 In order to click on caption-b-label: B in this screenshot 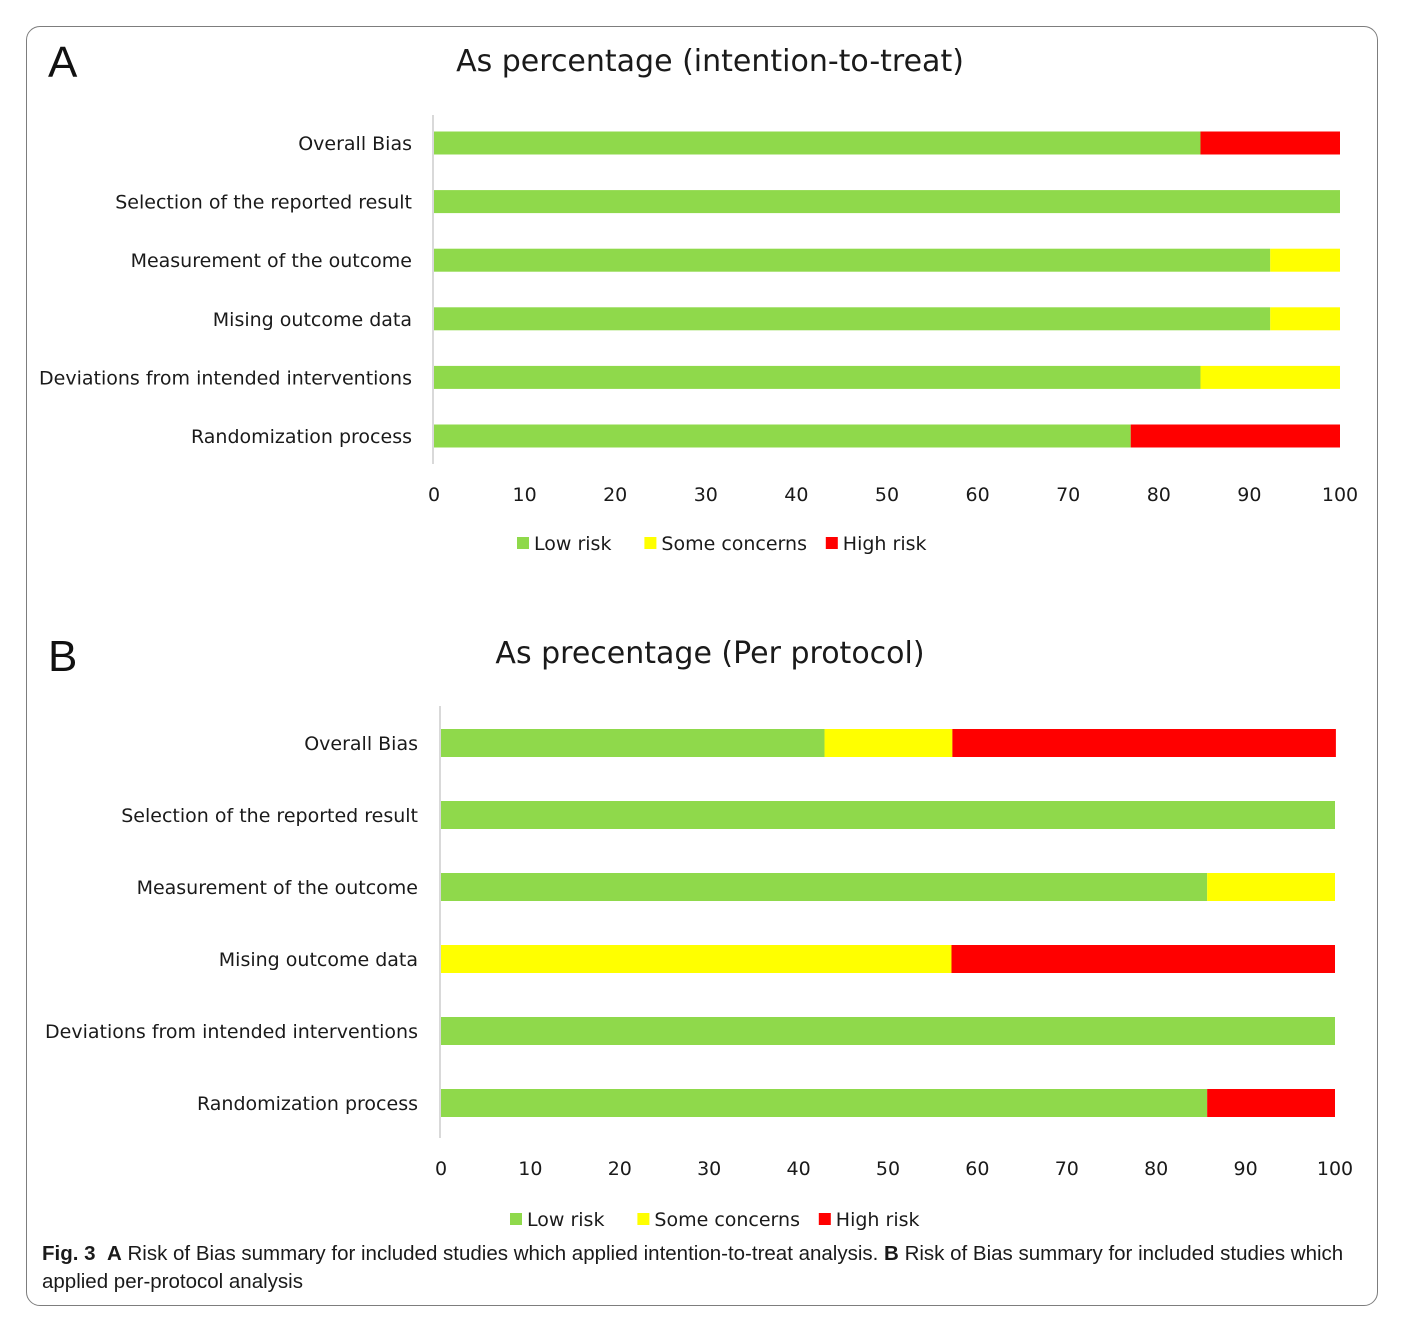, I will do `click(891, 1253)`.